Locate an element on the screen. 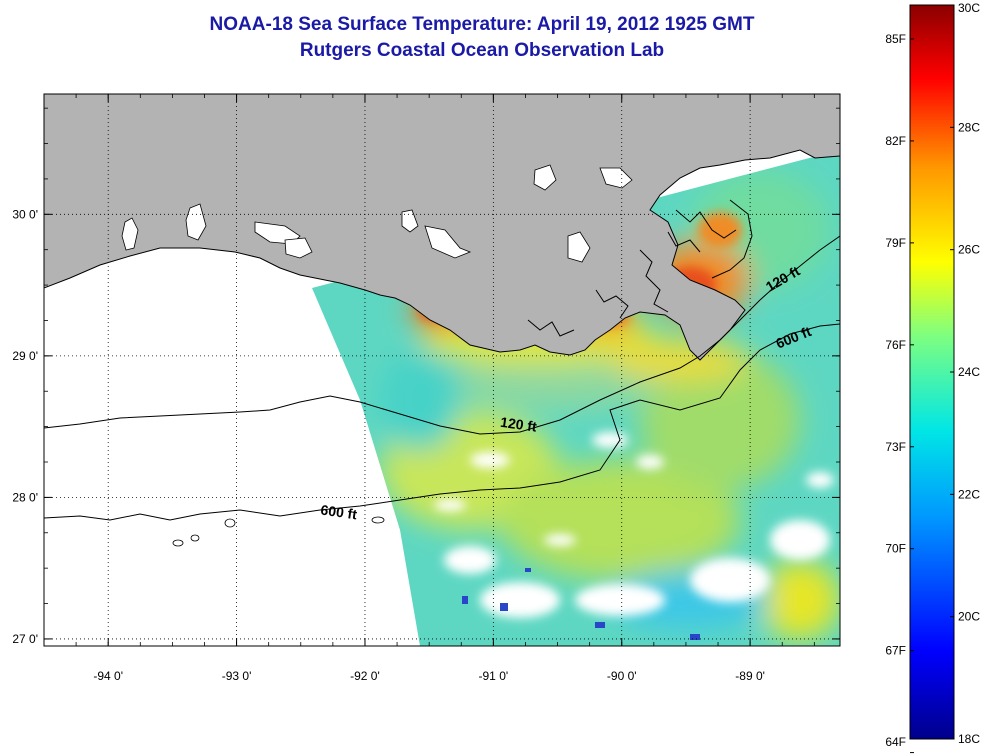 This screenshot has width=992, height=754. celsius-label: 20C is located at coordinates (969, 617).